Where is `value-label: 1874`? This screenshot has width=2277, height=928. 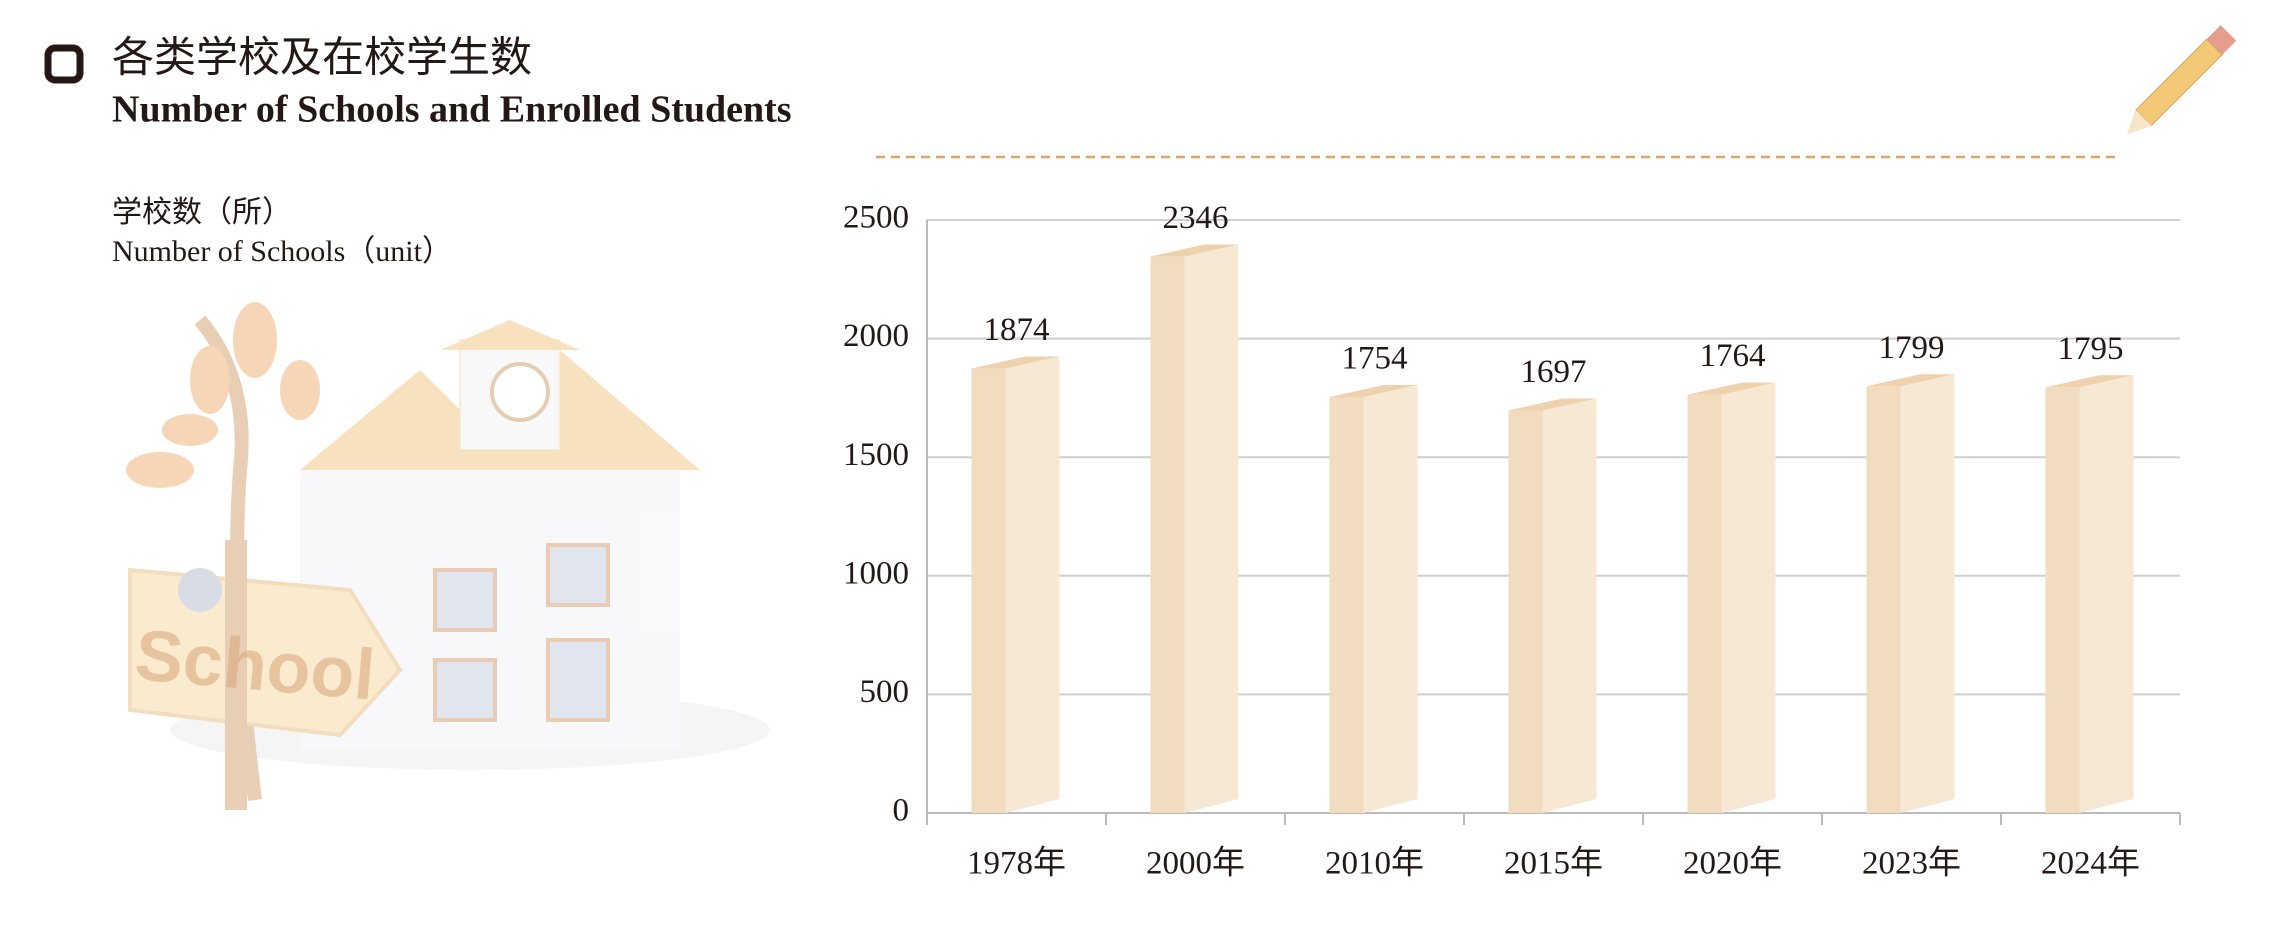
value-label: 1874 is located at coordinates (1017, 330).